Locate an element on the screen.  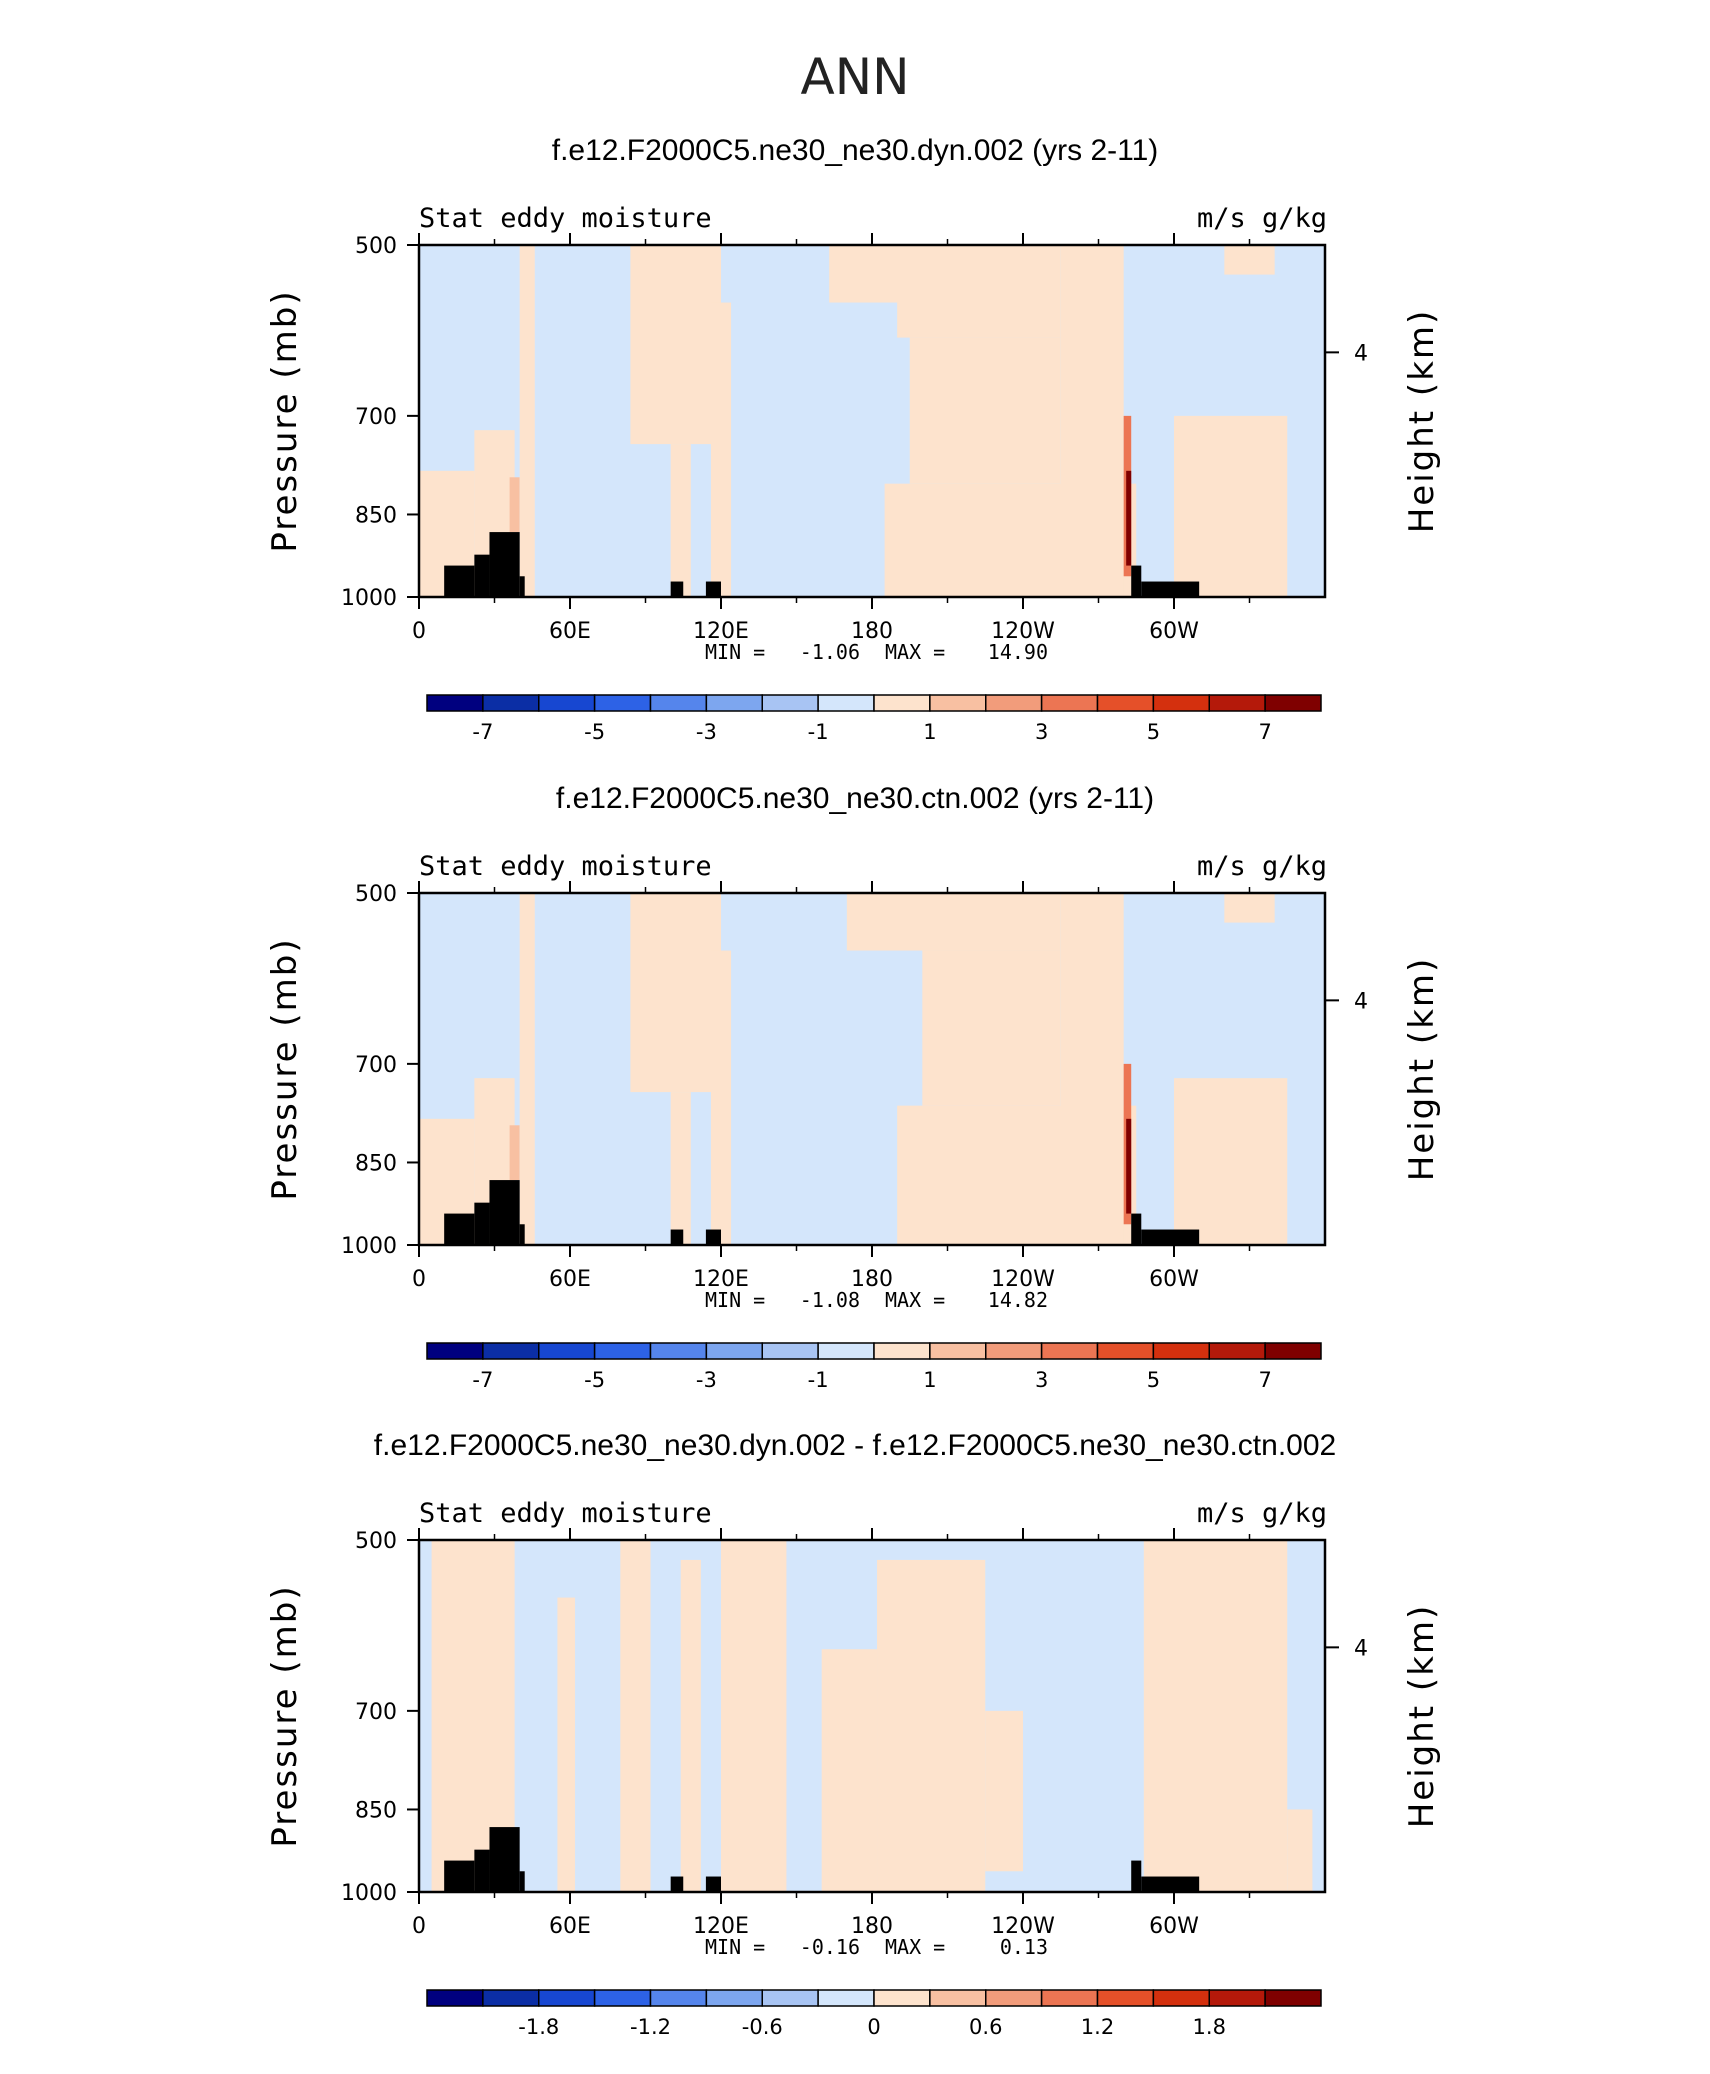
y-tick-label: 700 is located at coordinates (376, 1065).